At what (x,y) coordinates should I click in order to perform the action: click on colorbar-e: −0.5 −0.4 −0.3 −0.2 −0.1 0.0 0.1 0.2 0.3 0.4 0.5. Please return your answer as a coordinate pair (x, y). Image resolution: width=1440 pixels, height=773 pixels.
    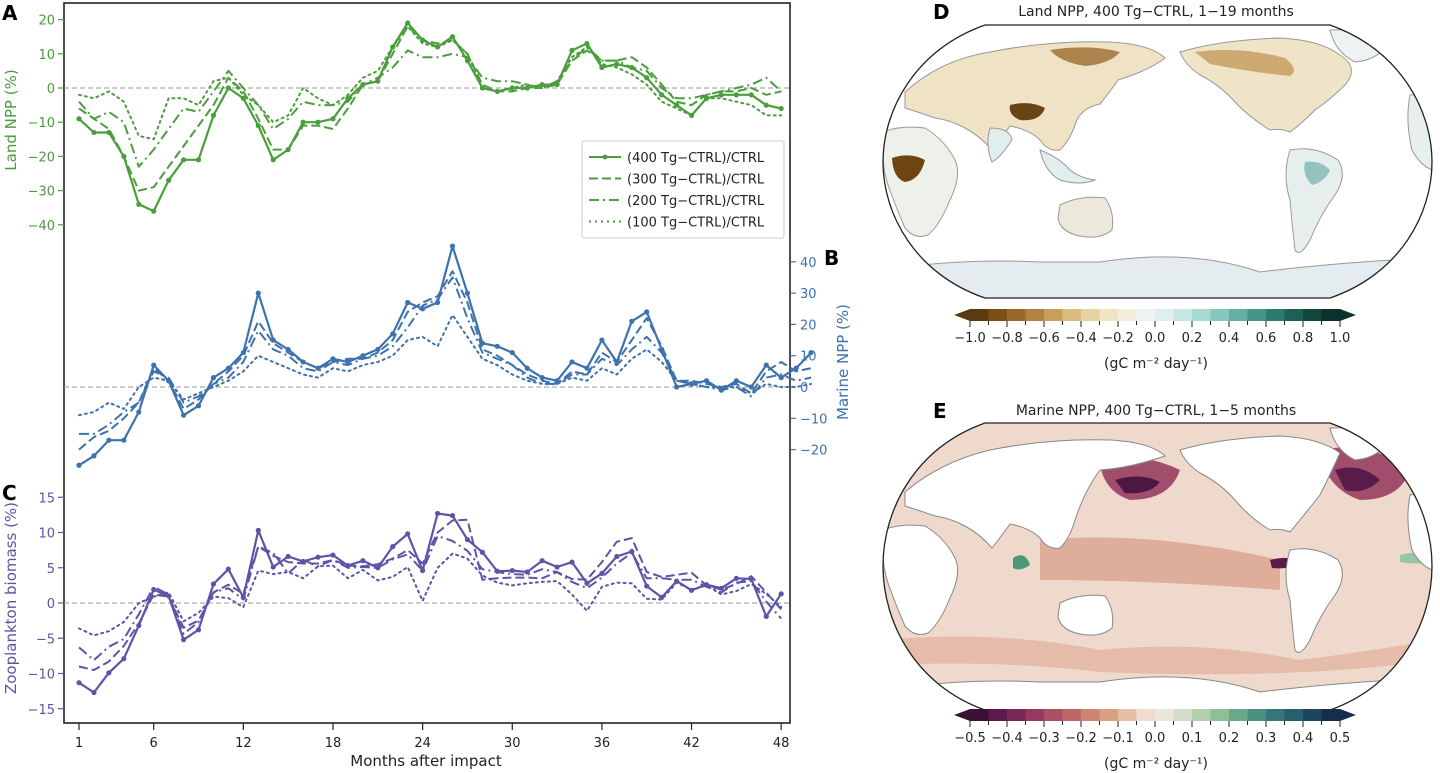
    Looking at the image, I should click on (1155, 727).